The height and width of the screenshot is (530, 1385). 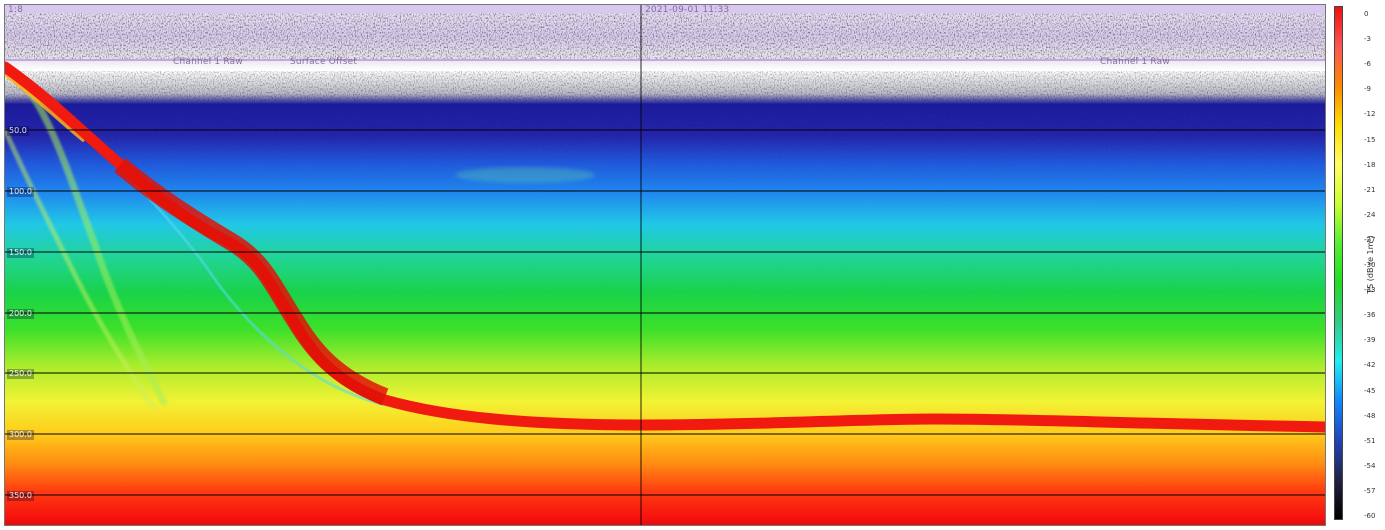 What do you see at coordinates (1367, 39) in the screenshot?
I see `colorbar-tick-label: -3` at bounding box center [1367, 39].